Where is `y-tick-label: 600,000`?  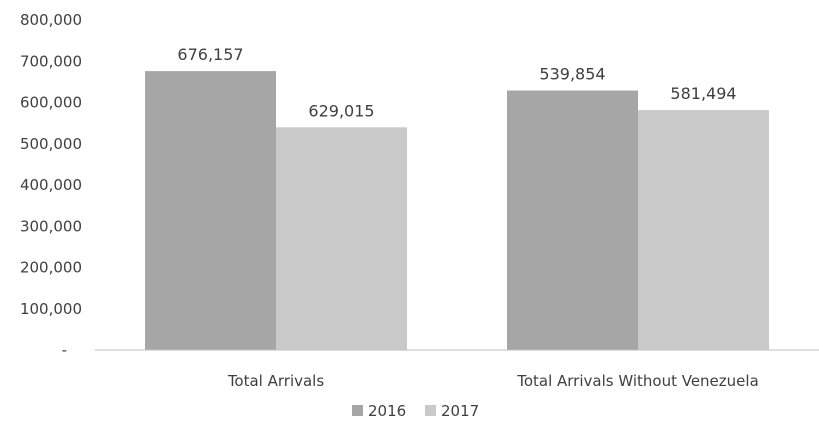 y-tick-label: 600,000 is located at coordinates (51, 103).